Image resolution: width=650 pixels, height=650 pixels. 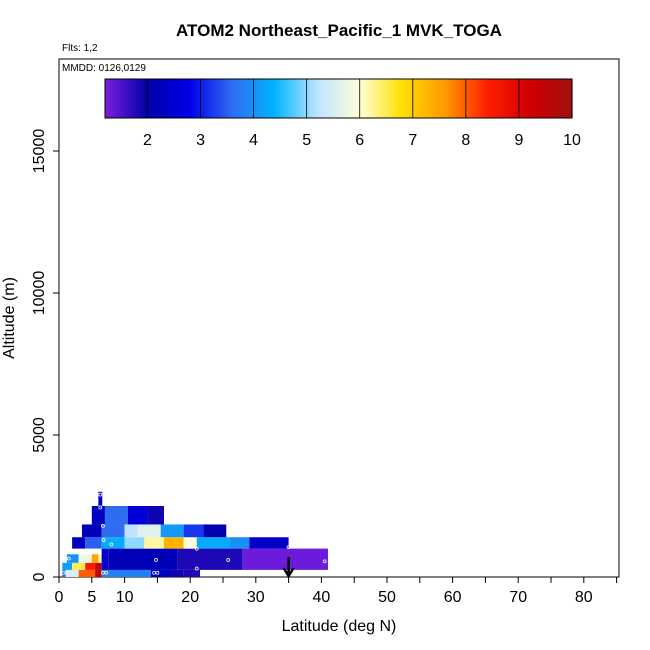 I want to click on colorbar-tick-label: 5, so click(x=306, y=140).